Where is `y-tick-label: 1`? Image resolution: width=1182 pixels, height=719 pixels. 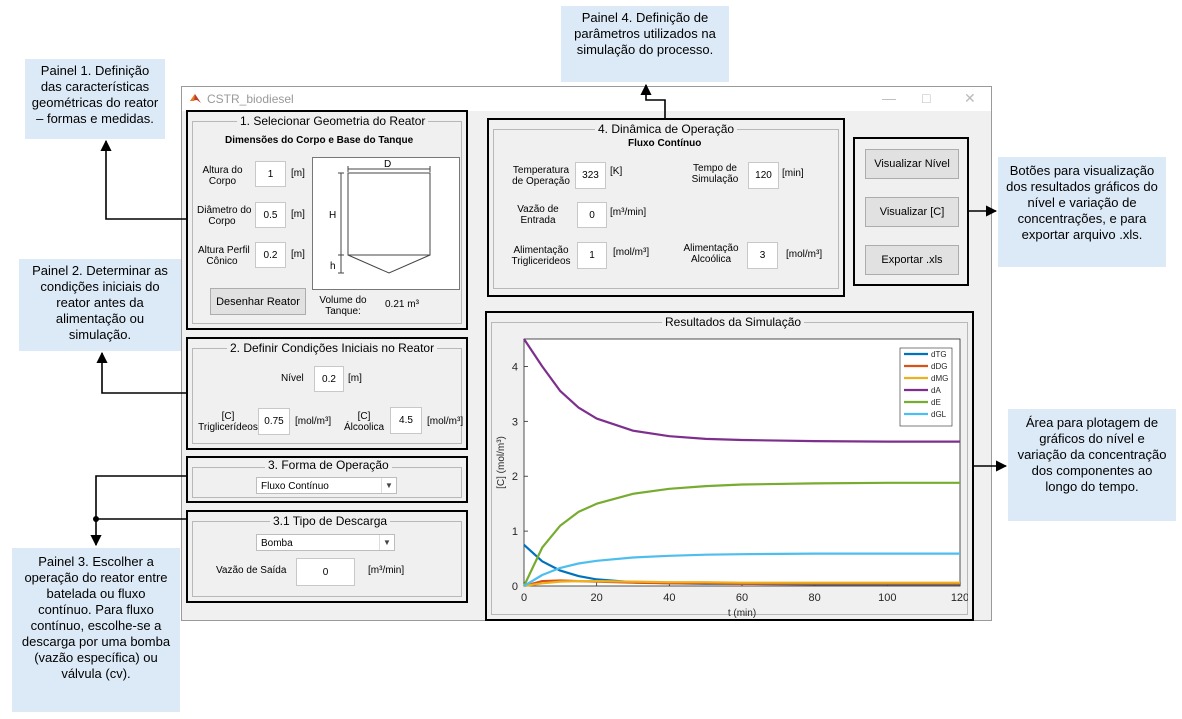 y-tick-label: 1 is located at coordinates (515, 532).